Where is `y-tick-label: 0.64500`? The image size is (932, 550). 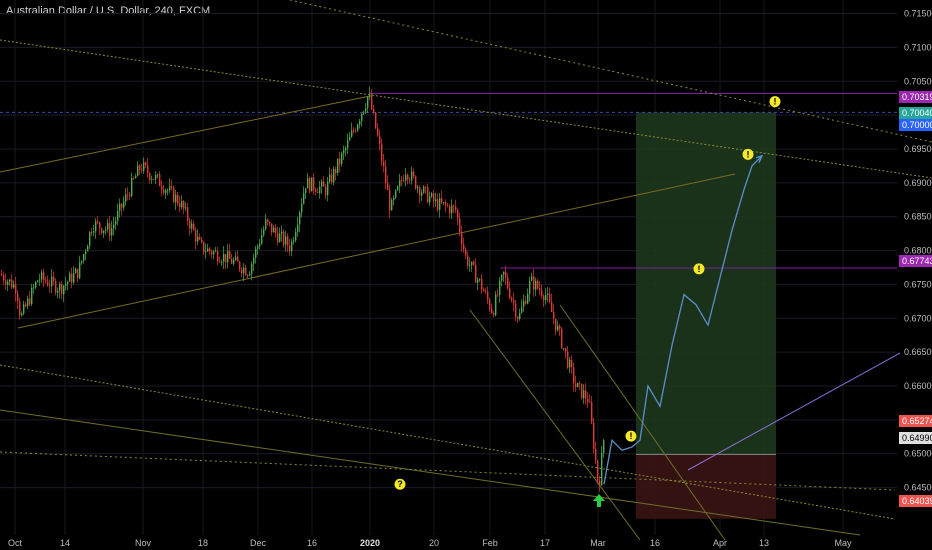 y-tick-label: 0.64500 is located at coordinates (918, 488).